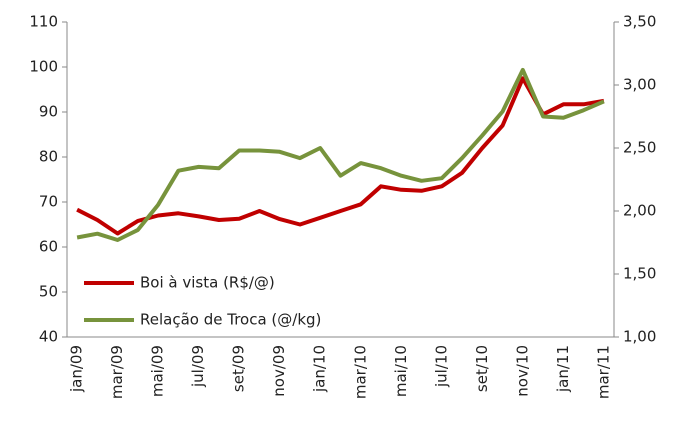 The width and height of the screenshot is (680, 422). I want to click on x-tick-label: mar/11, so click(603, 372).